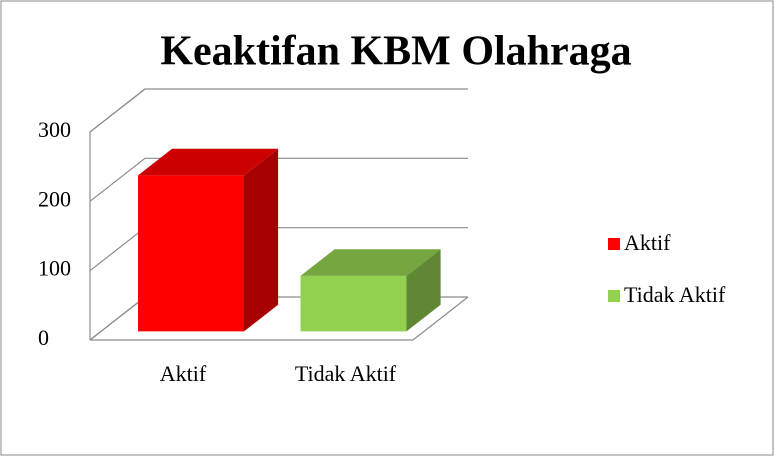  Describe the element at coordinates (54, 129) in the screenshot. I see `y-tick-label: 300` at that location.